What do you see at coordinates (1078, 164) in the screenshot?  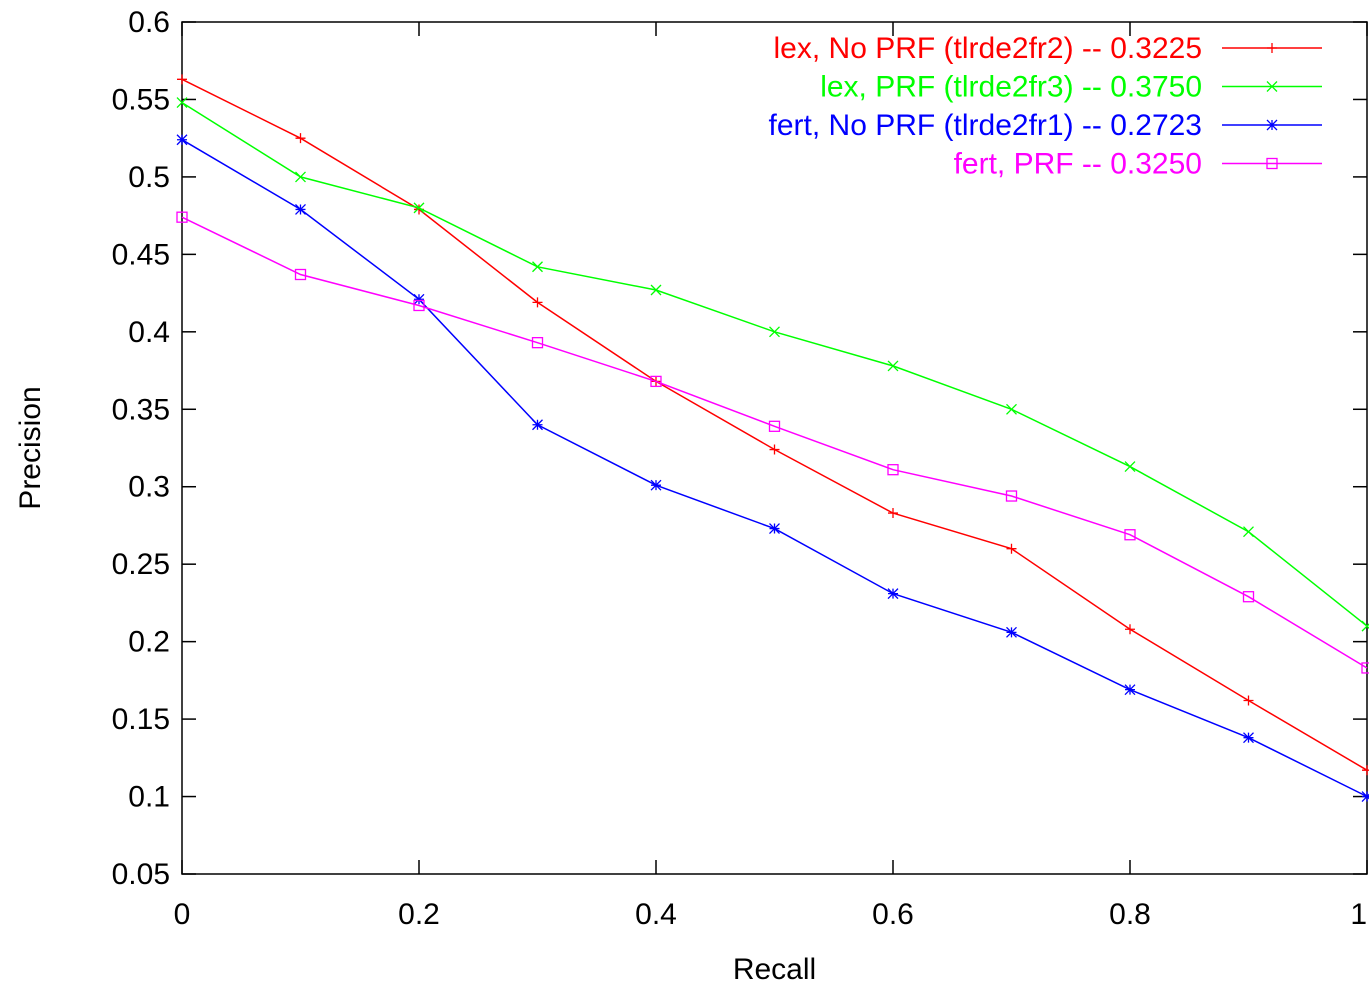 I see `legend-label: fert, PRF -- 0.3250` at bounding box center [1078, 164].